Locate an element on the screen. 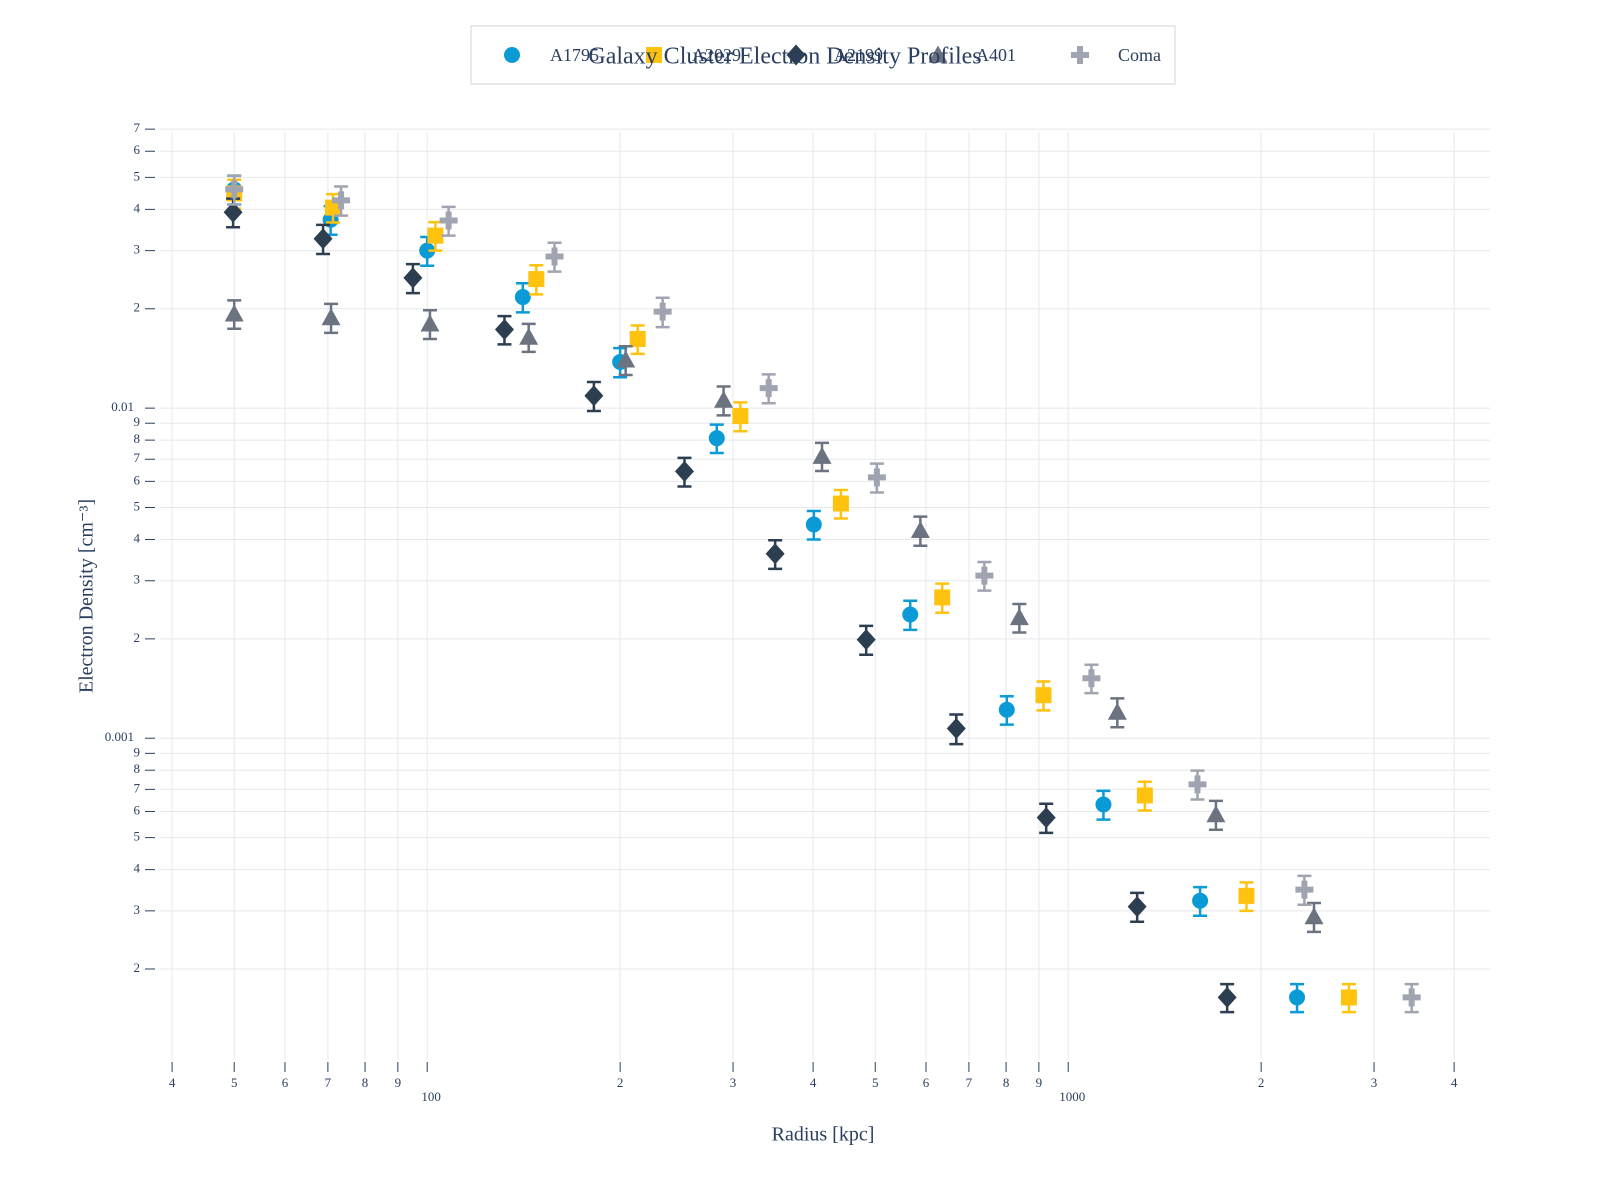 This screenshot has height=1200, width=1600. x-axis-title: Radius [kpc] is located at coordinates (823, 1135).